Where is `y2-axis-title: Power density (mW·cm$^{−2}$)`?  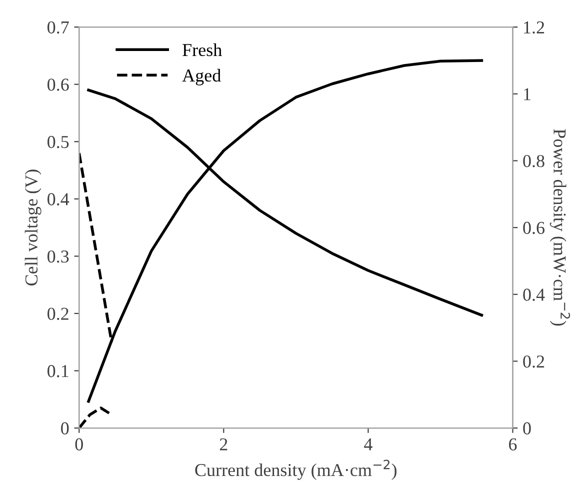 y2-axis-title: Power density (mW·cm$^{−2}$) is located at coordinates (560, 227).